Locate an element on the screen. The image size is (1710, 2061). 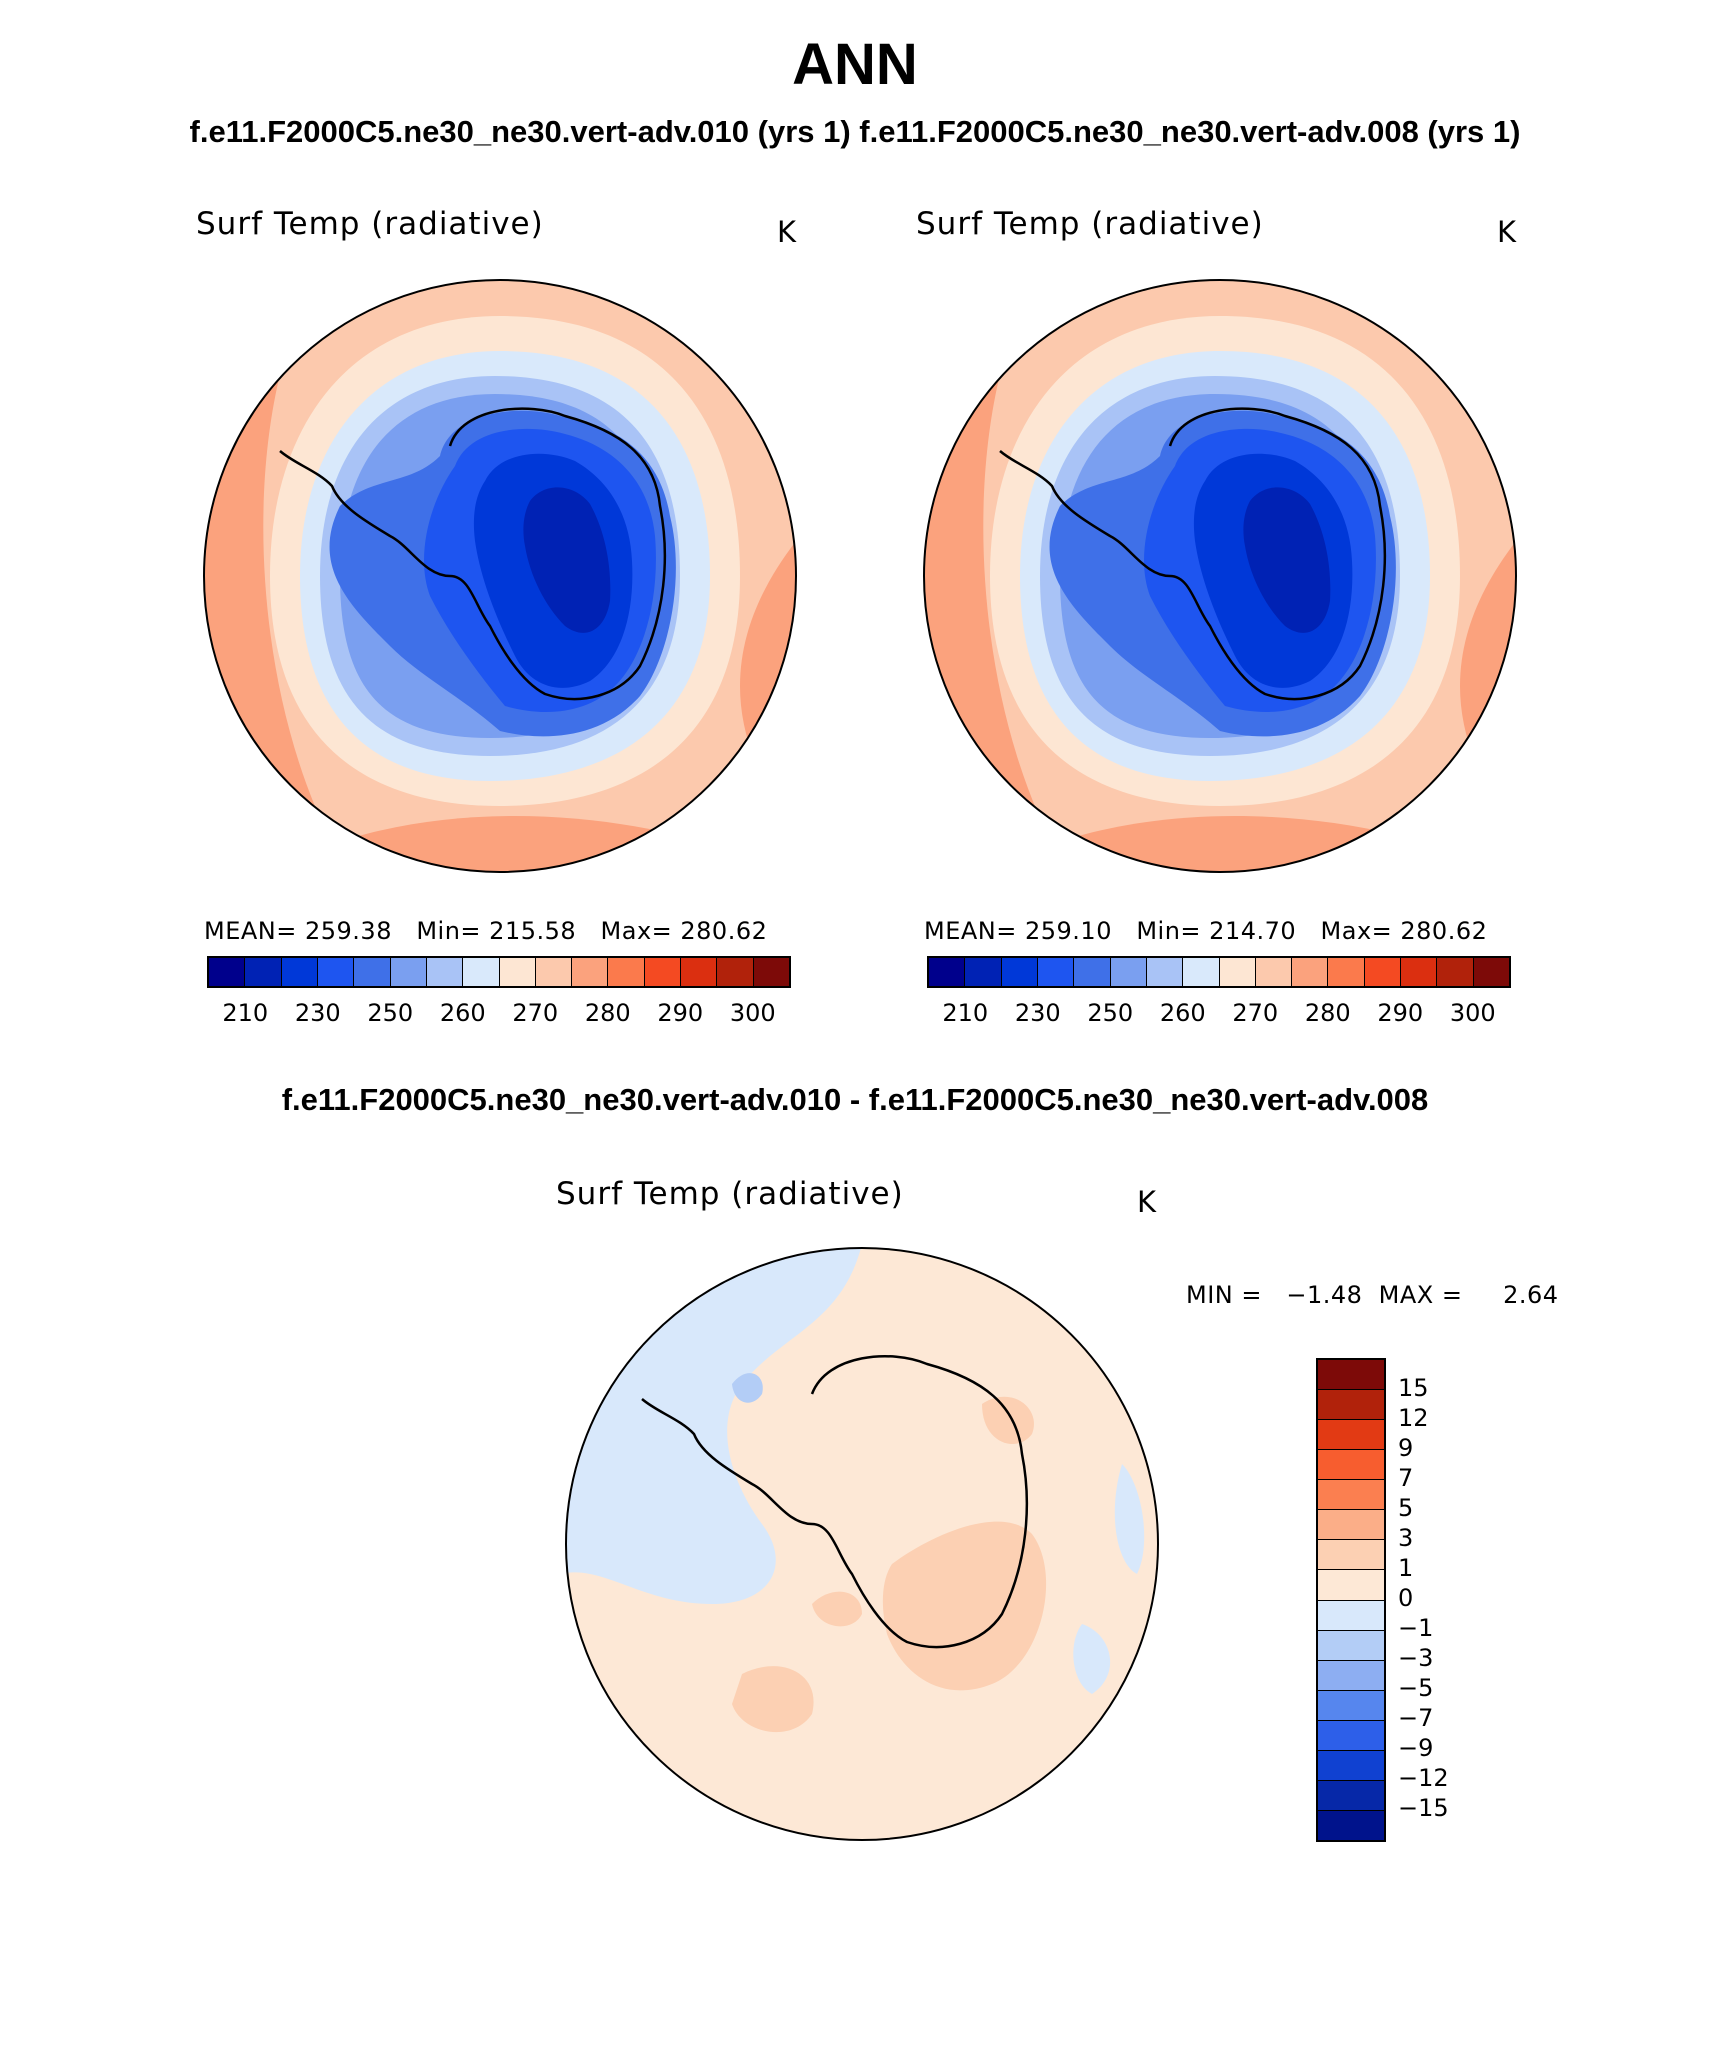
panel-2-colorbar is located at coordinates (1219, 972).